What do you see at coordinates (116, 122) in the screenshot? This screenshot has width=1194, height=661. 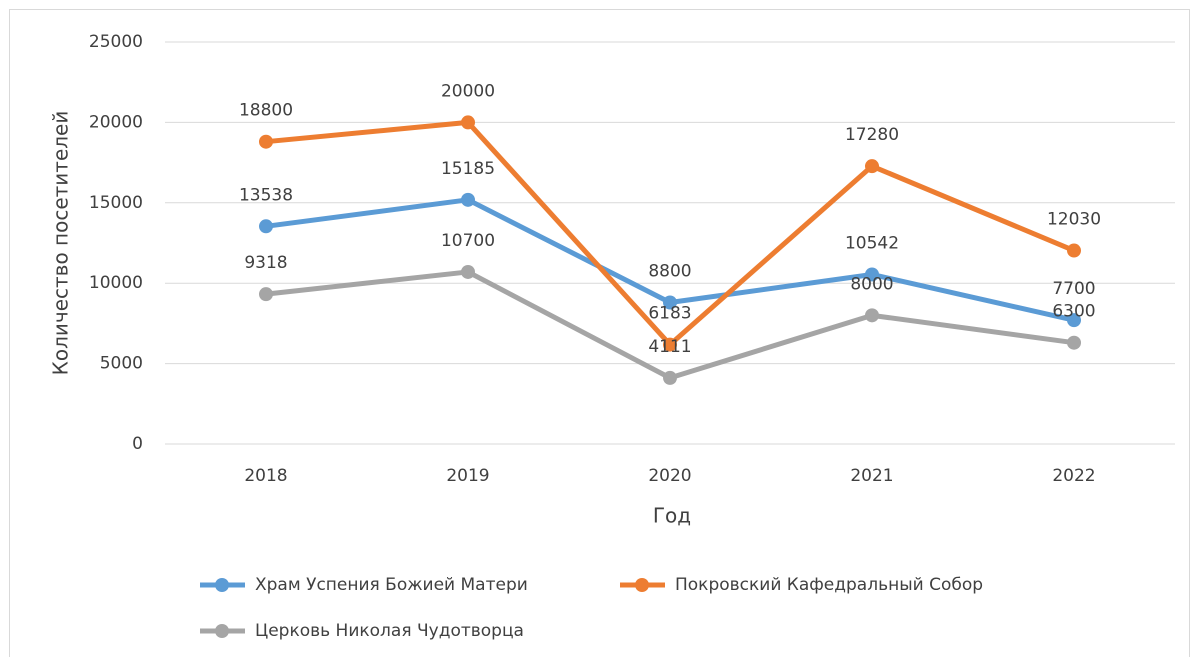 I see `y-tick-label: 20000` at bounding box center [116, 122].